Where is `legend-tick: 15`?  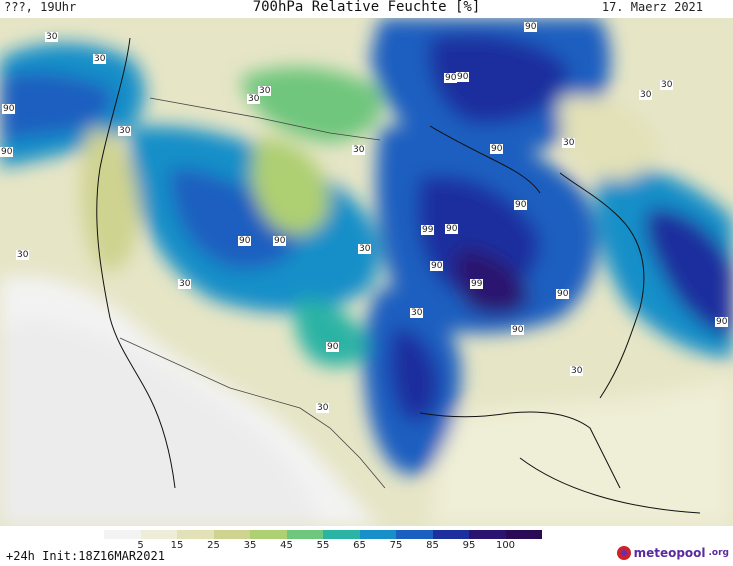
legend-tick: 15 is located at coordinates (177, 545).